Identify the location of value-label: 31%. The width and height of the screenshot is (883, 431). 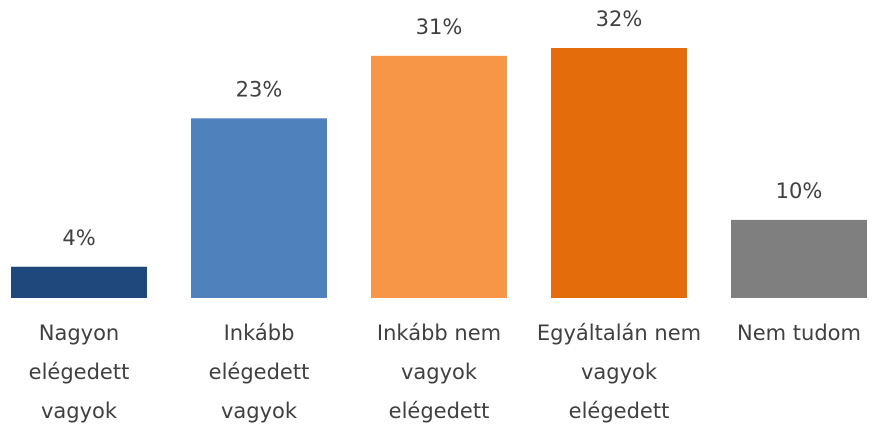
(439, 27).